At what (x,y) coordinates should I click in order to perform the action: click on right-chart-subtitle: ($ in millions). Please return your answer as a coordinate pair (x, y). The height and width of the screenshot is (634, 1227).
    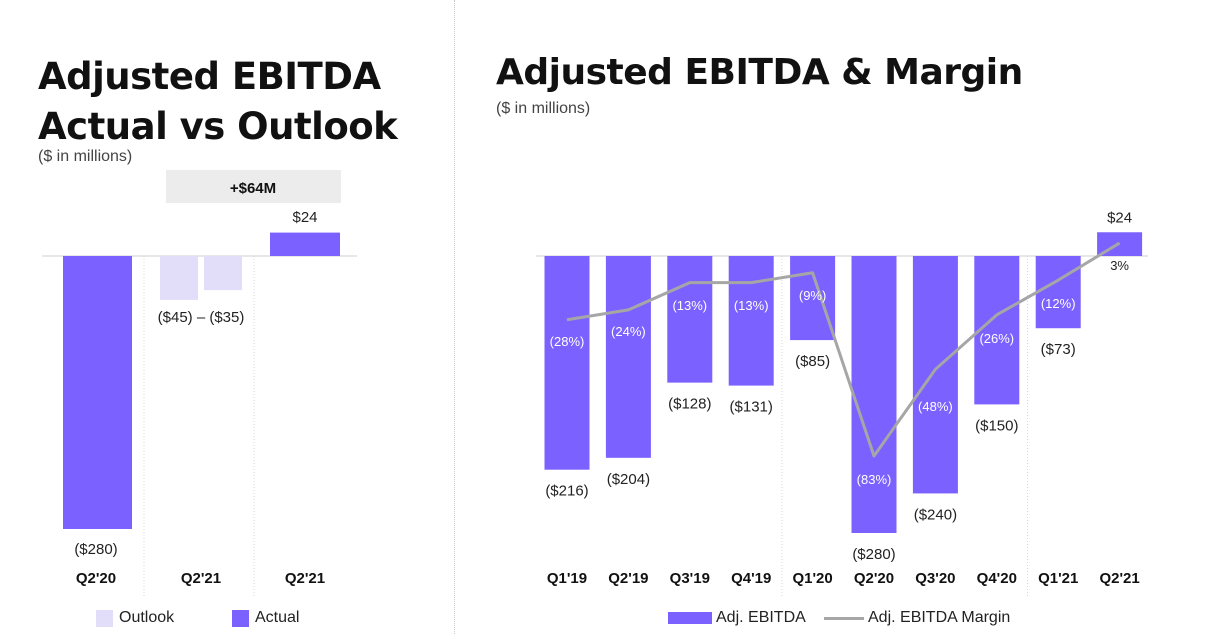
    Looking at the image, I should click on (543, 108).